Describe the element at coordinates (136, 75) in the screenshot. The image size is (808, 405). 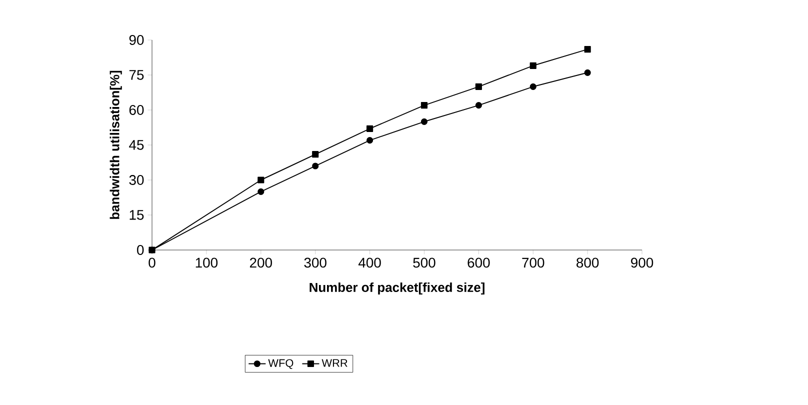
I see `y-tick-label: 75` at that location.